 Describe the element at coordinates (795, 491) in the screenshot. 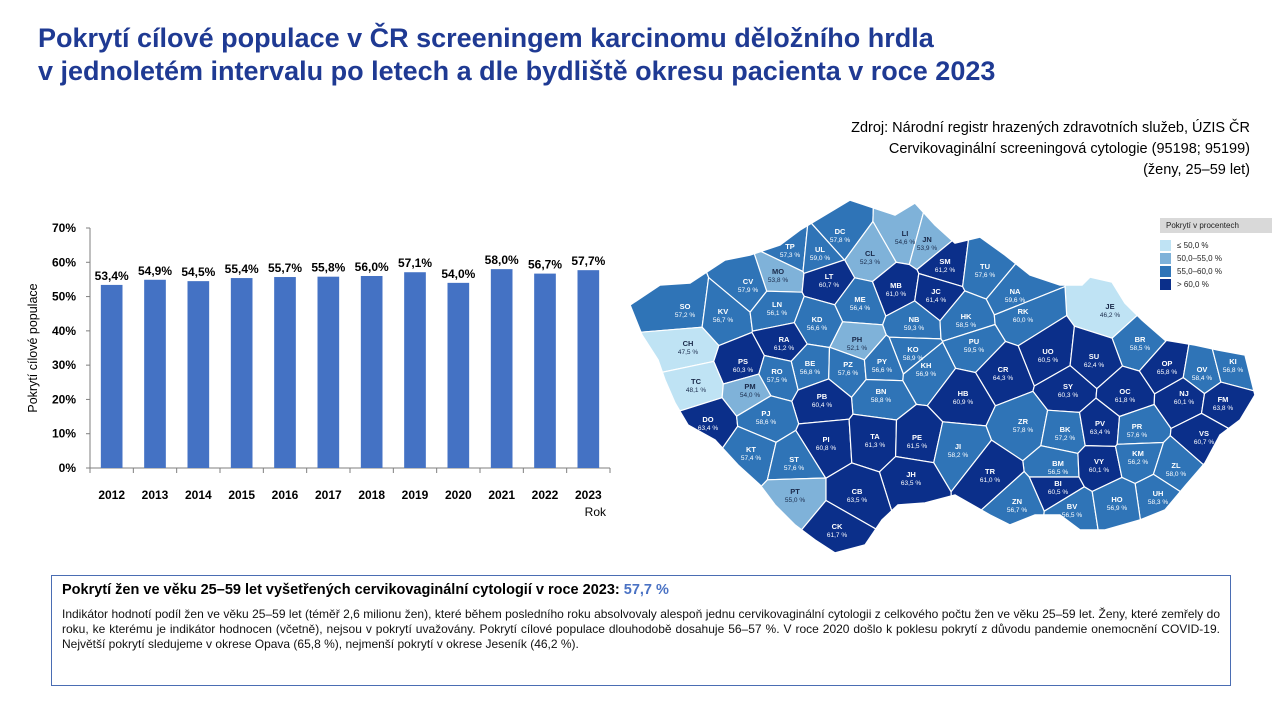

I see `district-code-label: PT` at that location.